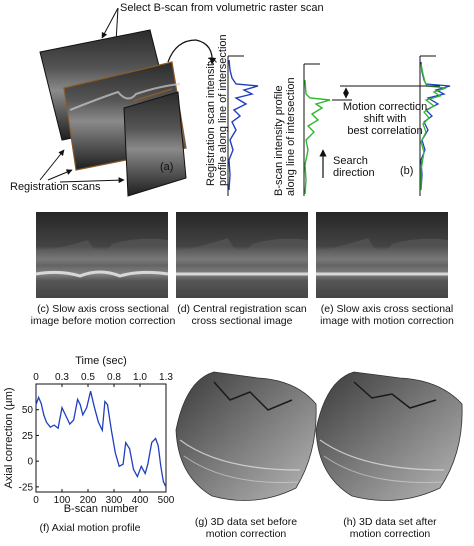 This screenshot has height=546, width=474. What do you see at coordinates (103, 321) in the screenshot?
I see `panel-c-caption-2: image before motion correction` at bounding box center [103, 321].